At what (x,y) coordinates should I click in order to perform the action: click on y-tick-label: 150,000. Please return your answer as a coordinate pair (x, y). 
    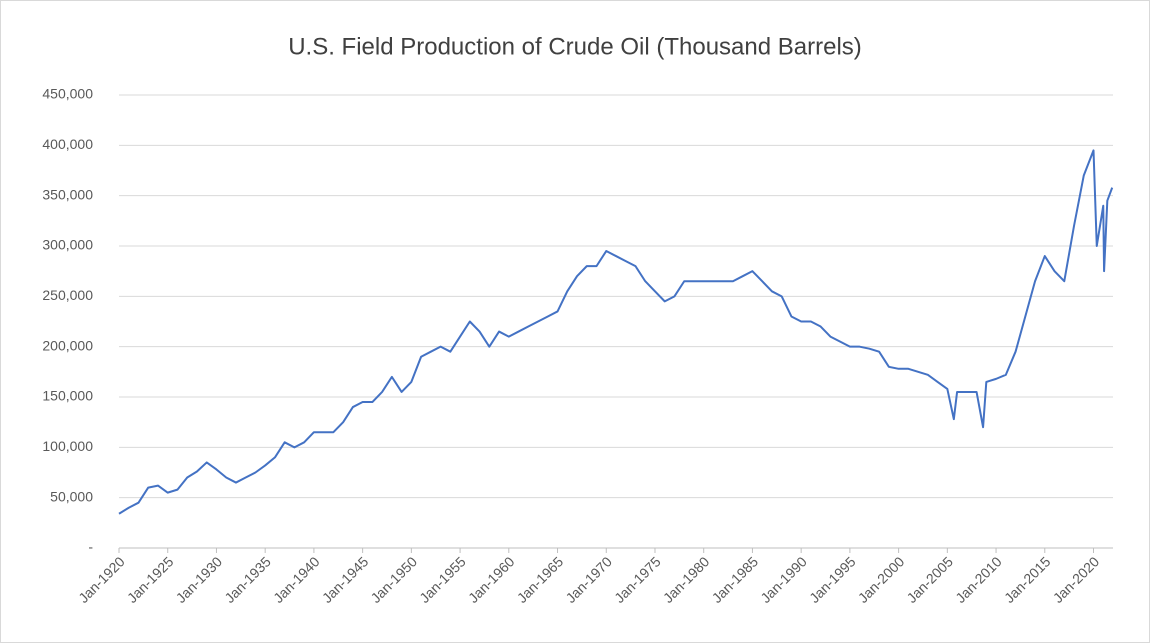
    Looking at the image, I should click on (67, 396).